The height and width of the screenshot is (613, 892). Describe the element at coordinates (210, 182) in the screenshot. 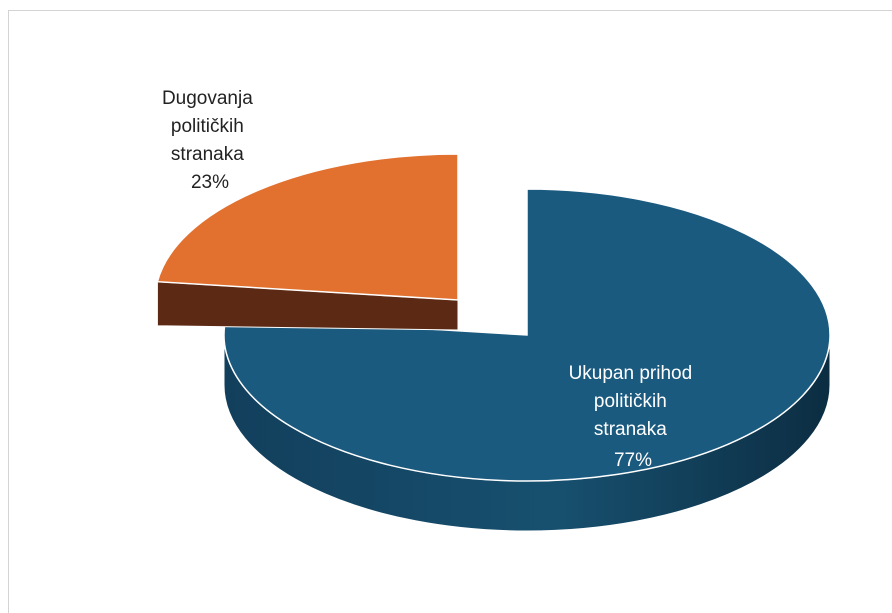

I see `data-label-orange-percent: 23%` at that location.